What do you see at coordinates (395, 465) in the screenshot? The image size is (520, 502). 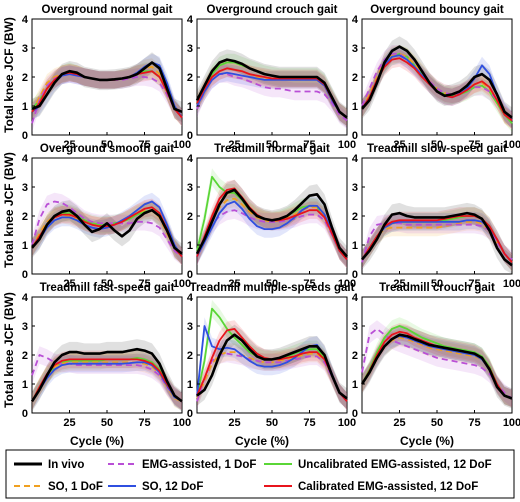 I see `legend-label-uncalibrated-12dof: Uncalibrated EMG-assisted, 12 DoF` at bounding box center [395, 465].